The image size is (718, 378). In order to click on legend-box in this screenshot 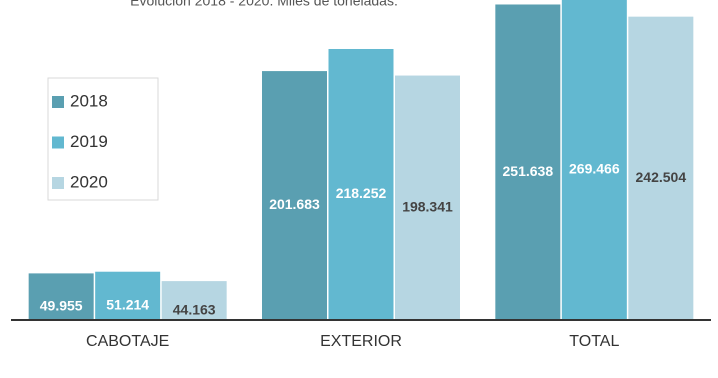, I will do `click(103, 139)`.